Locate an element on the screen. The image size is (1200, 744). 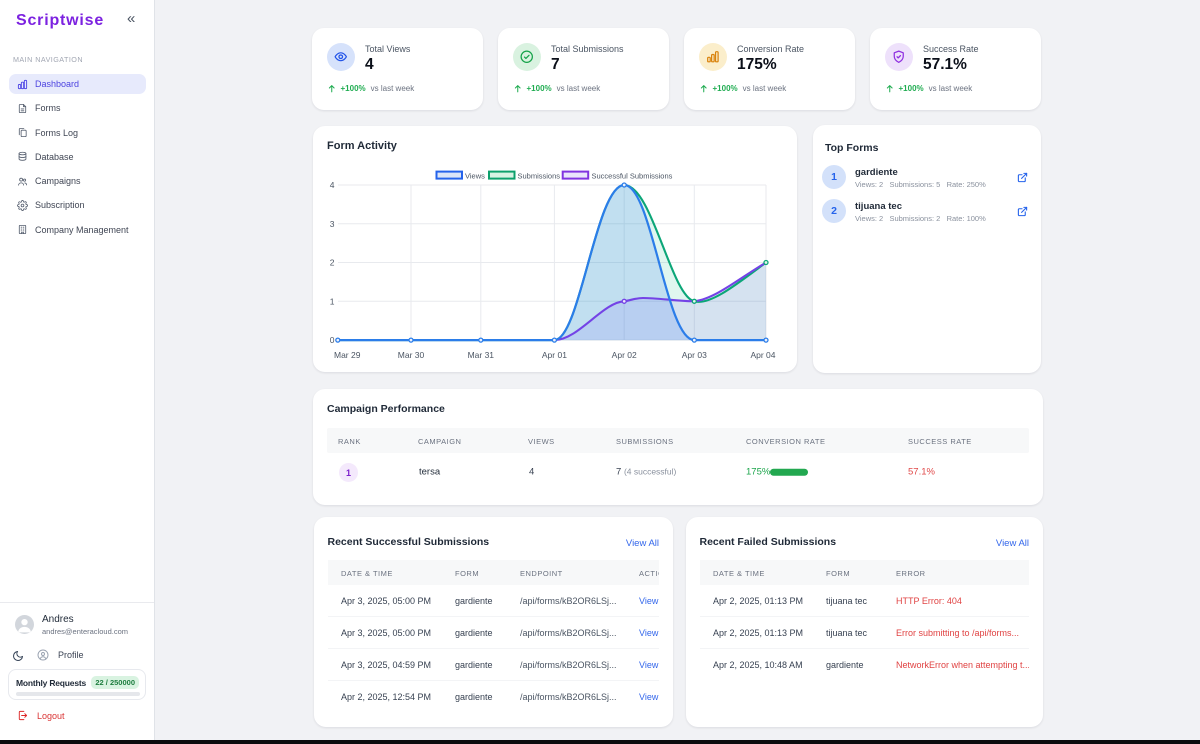
svg-text: 4 is located at coordinates (332, 185).